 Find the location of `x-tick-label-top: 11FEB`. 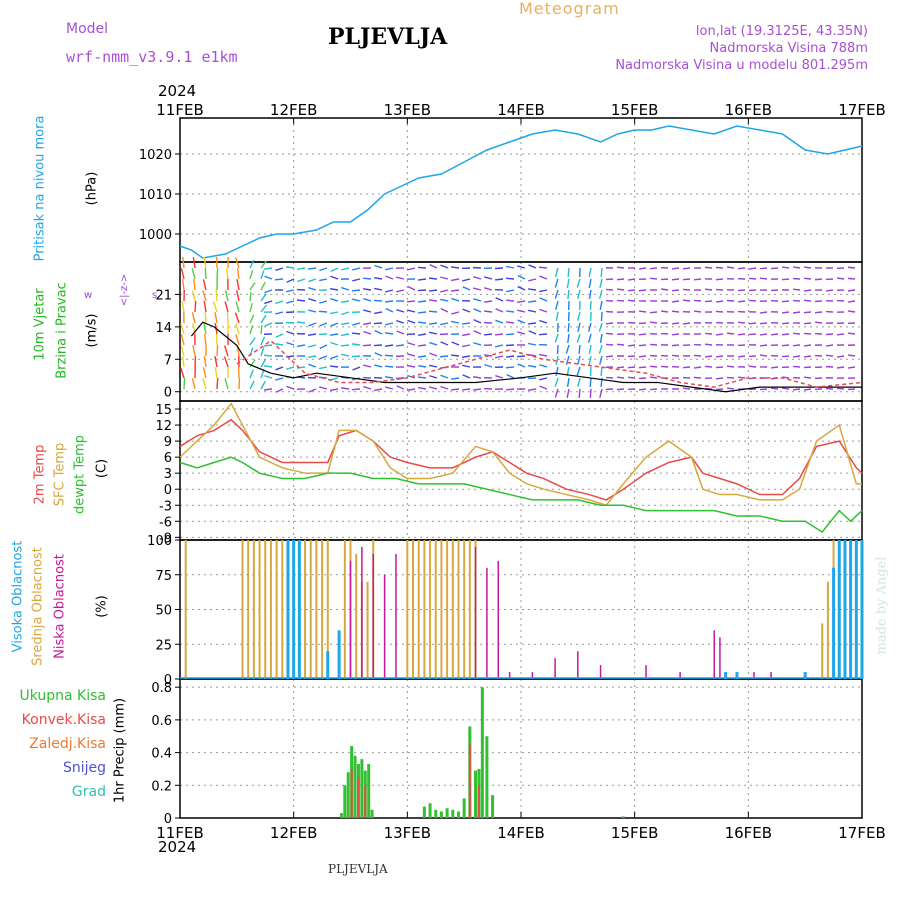

x-tick-label-top: 11FEB is located at coordinates (179, 110).